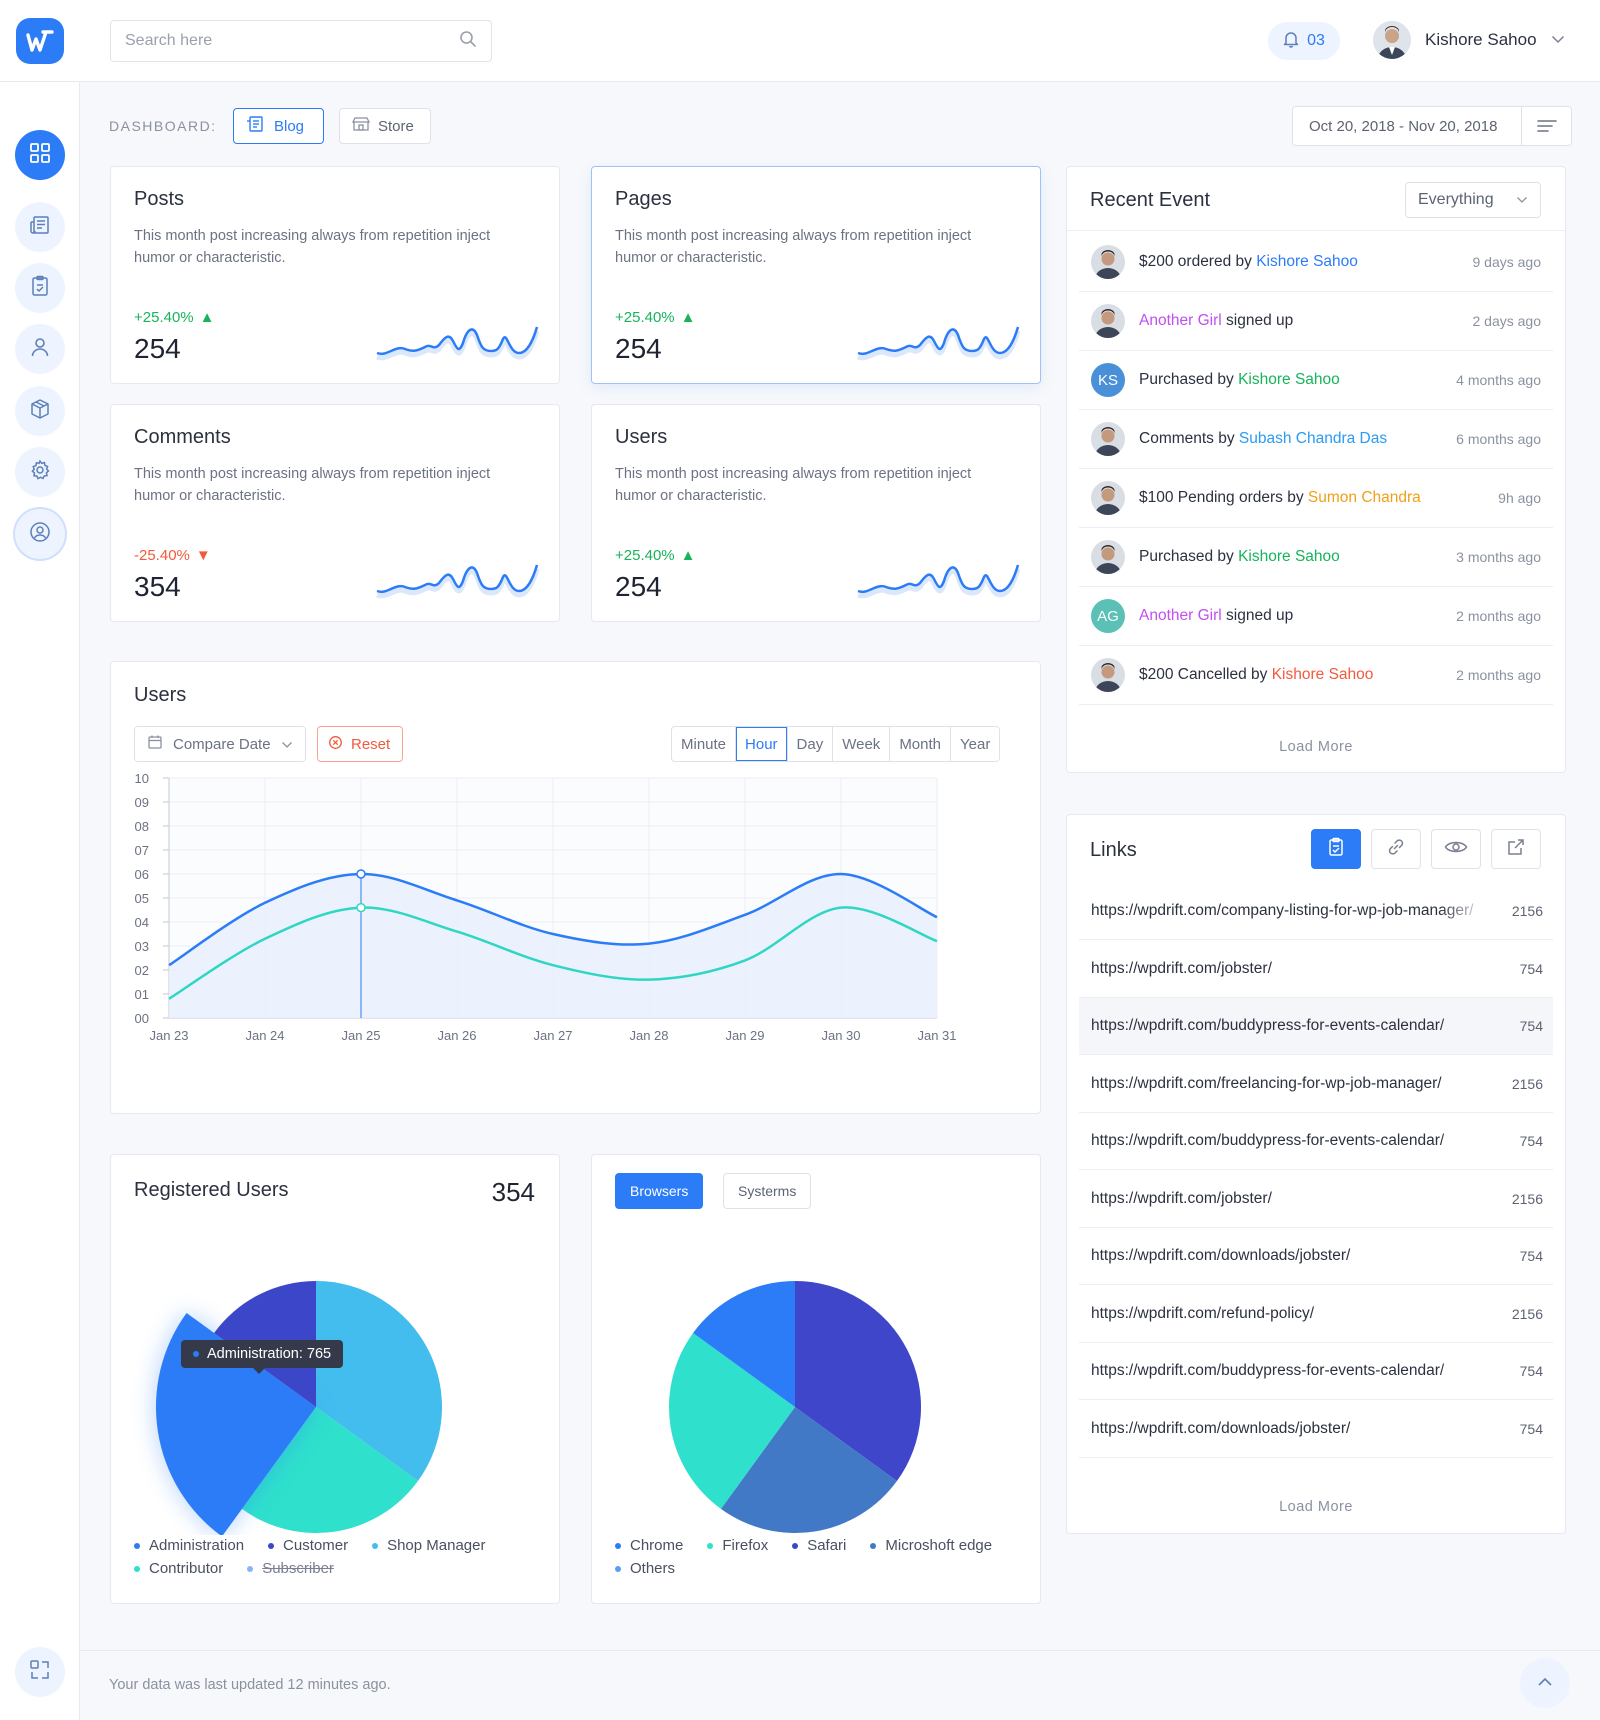  What do you see at coordinates (1545, 1683) in the screenshot?
I see `scroll-to-top-button` at bounding box center [1545, 1683].